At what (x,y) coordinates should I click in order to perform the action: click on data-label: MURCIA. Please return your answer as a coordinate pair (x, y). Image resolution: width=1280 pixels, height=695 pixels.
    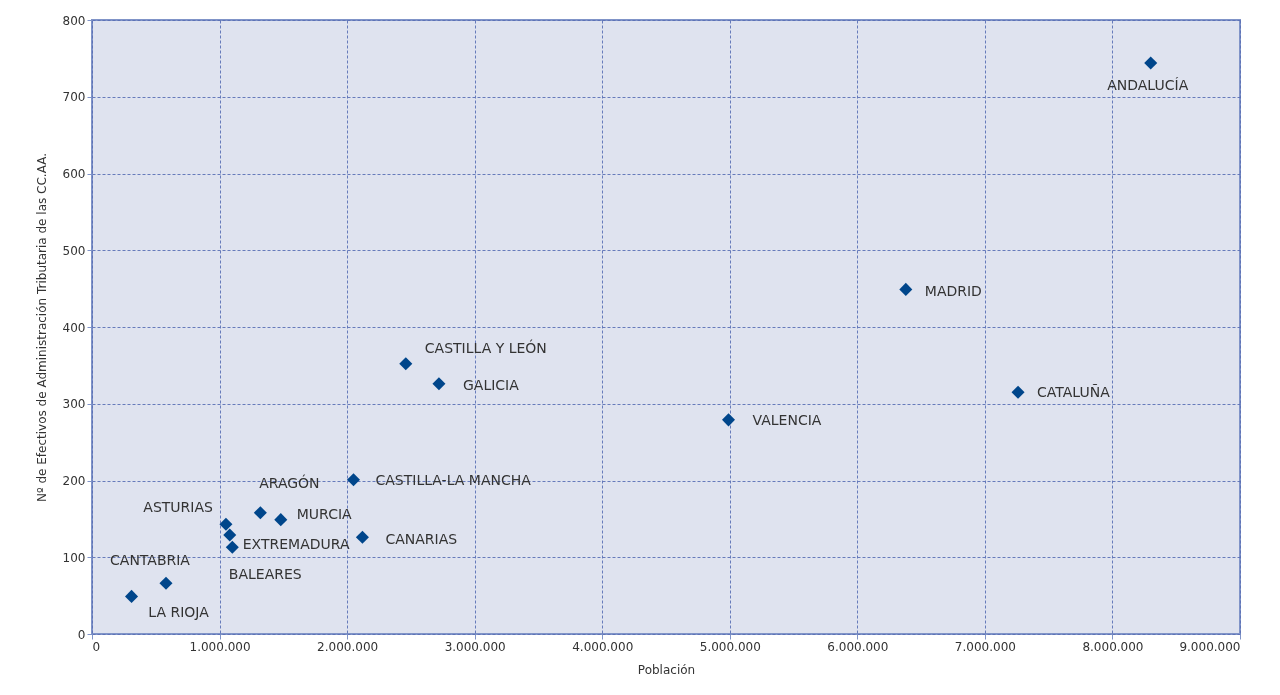
    Looking at the image, I should click on (324, 513).